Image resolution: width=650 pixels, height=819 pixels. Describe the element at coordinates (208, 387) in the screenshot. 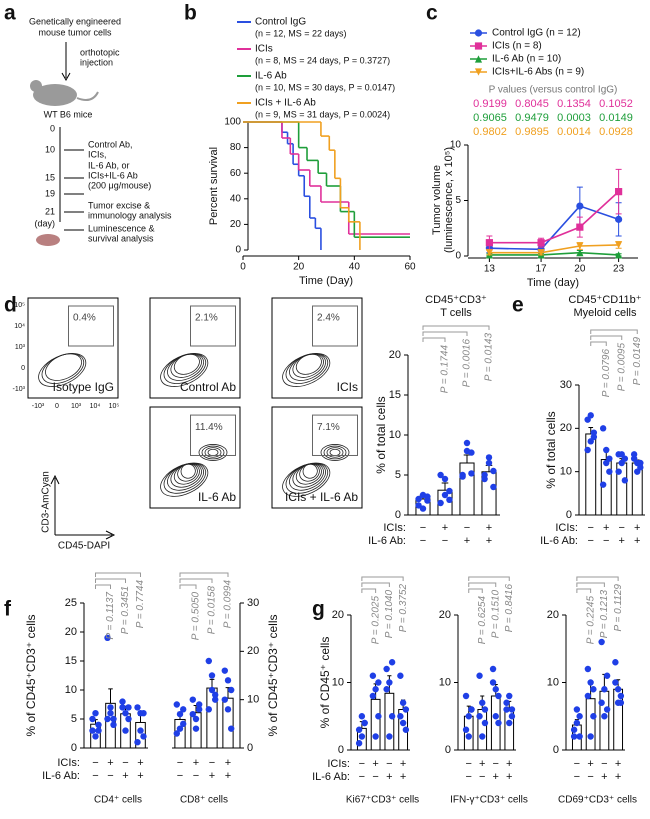

I see `plot-label: Control Ab` at that location.